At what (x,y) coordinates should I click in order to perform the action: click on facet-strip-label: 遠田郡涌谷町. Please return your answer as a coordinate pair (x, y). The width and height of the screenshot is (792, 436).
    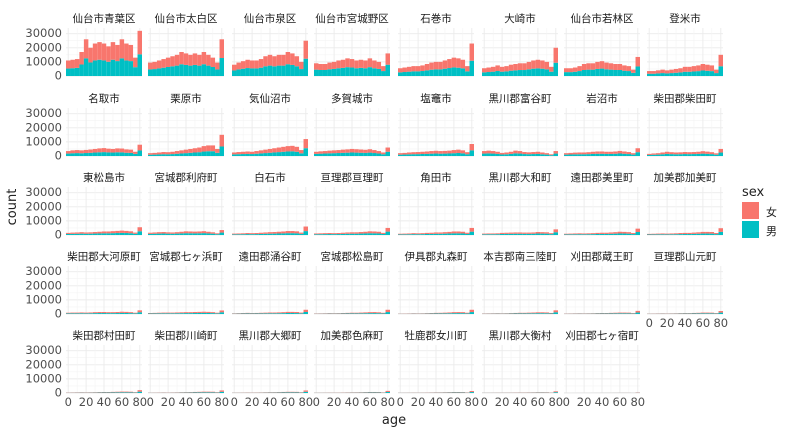
    Looking at the image, I should click on (270, 256).